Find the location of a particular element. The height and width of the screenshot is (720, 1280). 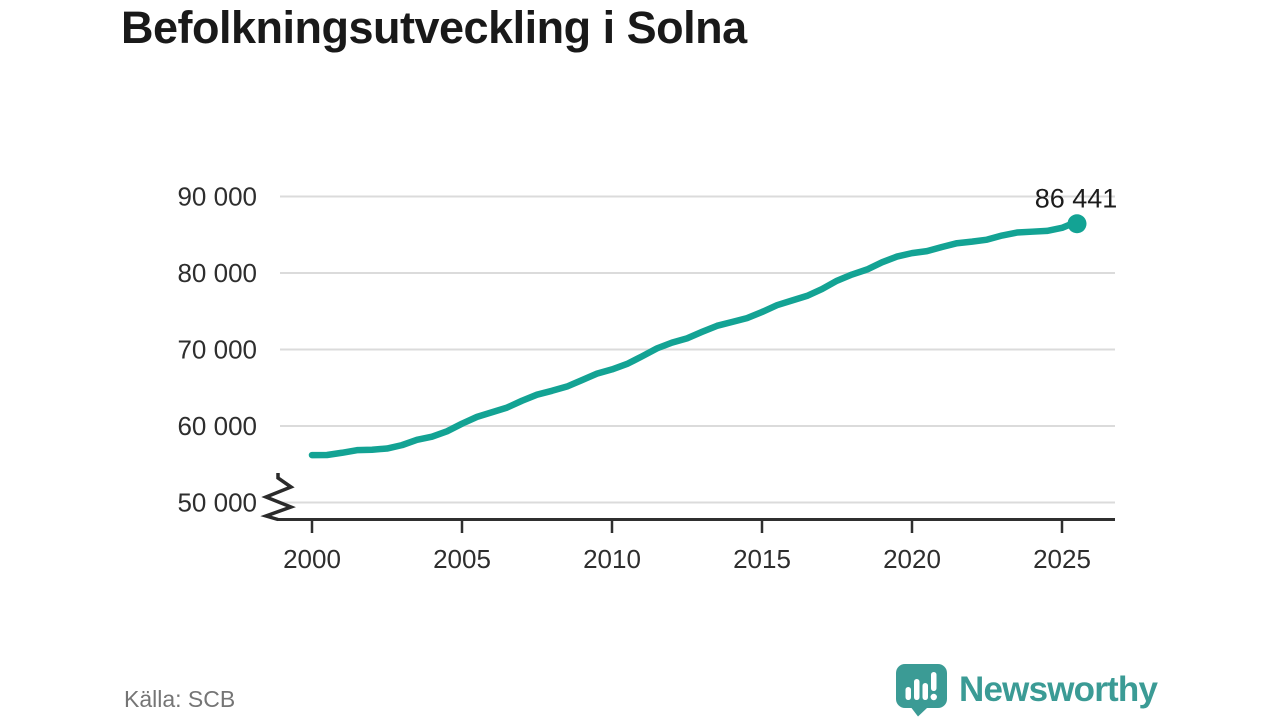

source-label: Källa: SCB is located at coordinates (180, 699).